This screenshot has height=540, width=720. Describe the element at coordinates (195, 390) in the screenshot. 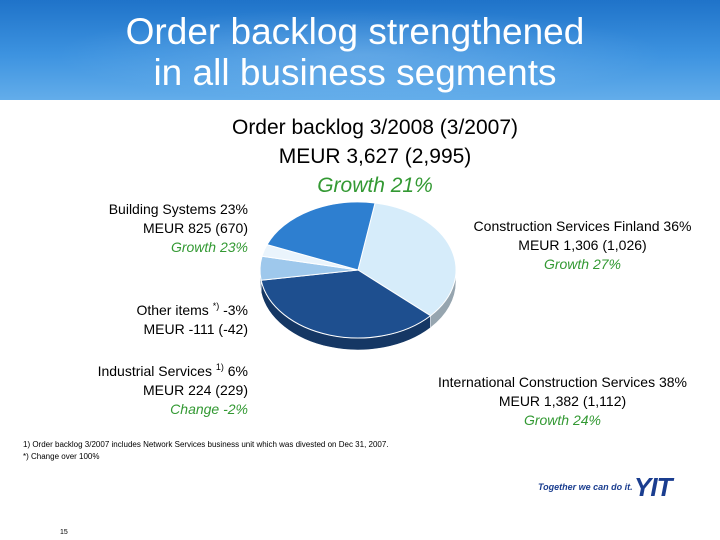

I see `label-industrial-value: MEUR 224 (229)` at that location.